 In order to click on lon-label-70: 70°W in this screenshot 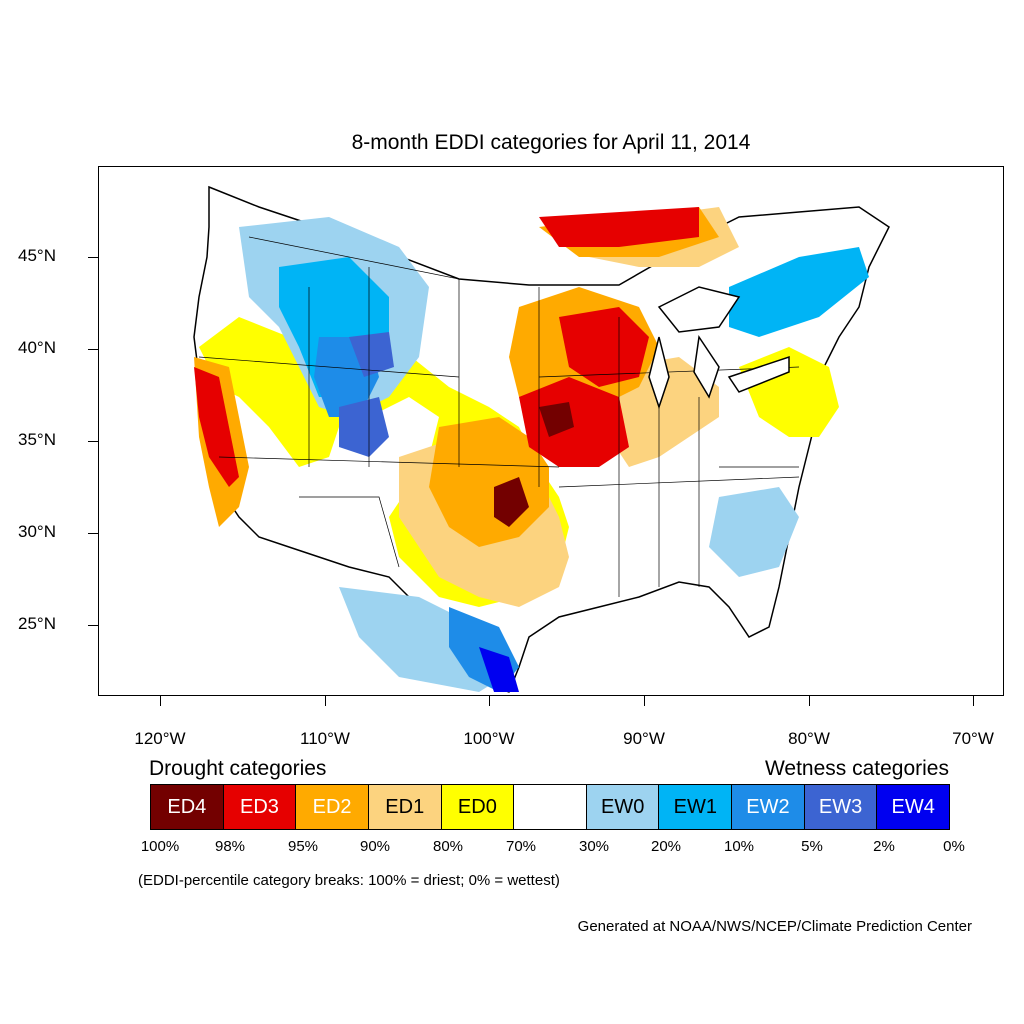, I will do `click(973, 738)`.